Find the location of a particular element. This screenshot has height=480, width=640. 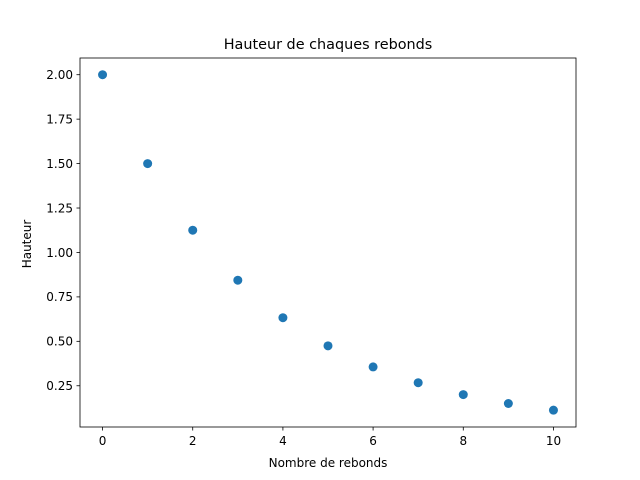

y-axis-label: Hauteur is located at coordinates (27, 244).